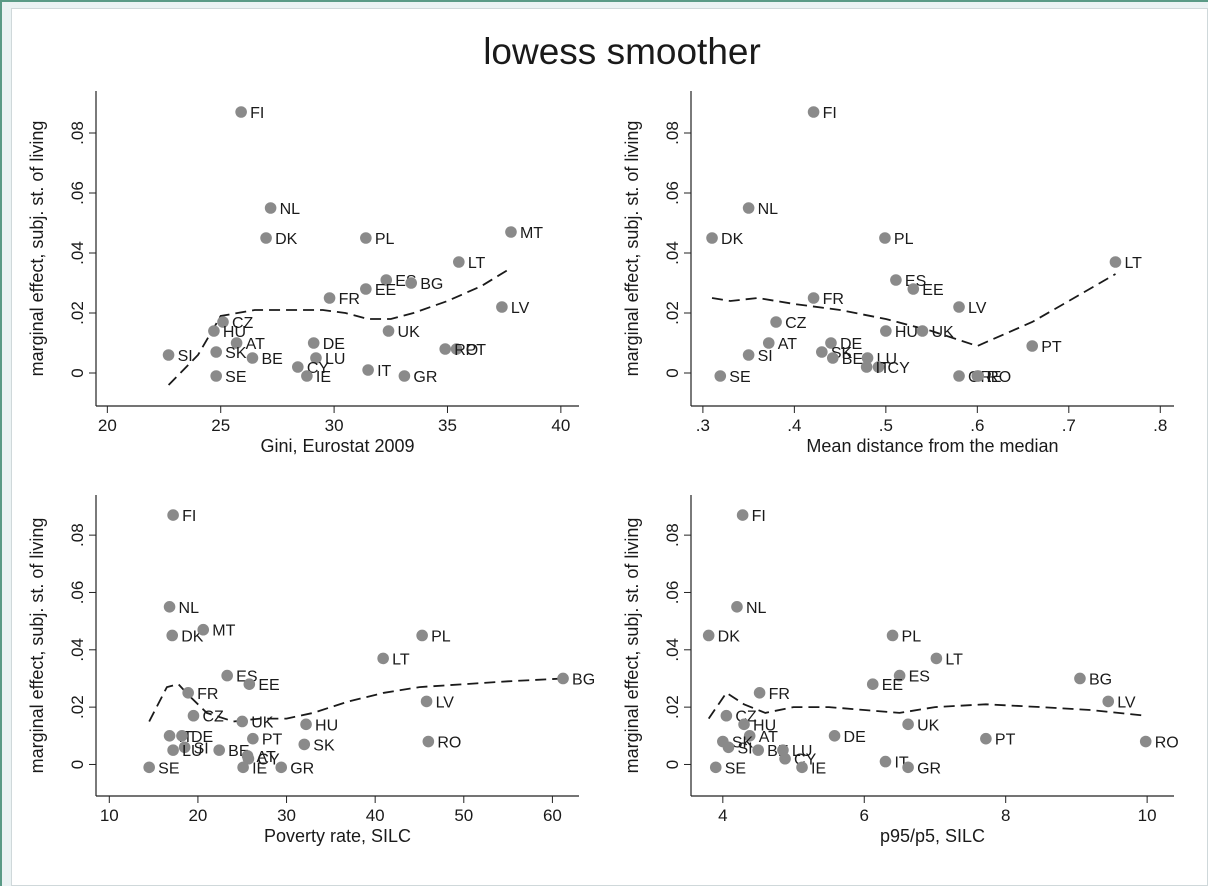 The image size is (1208, 886). What do you see at coordinates (722, 815) in the screenshot?
I see `x-tick-label: 4` at bounding box center [722, 815].